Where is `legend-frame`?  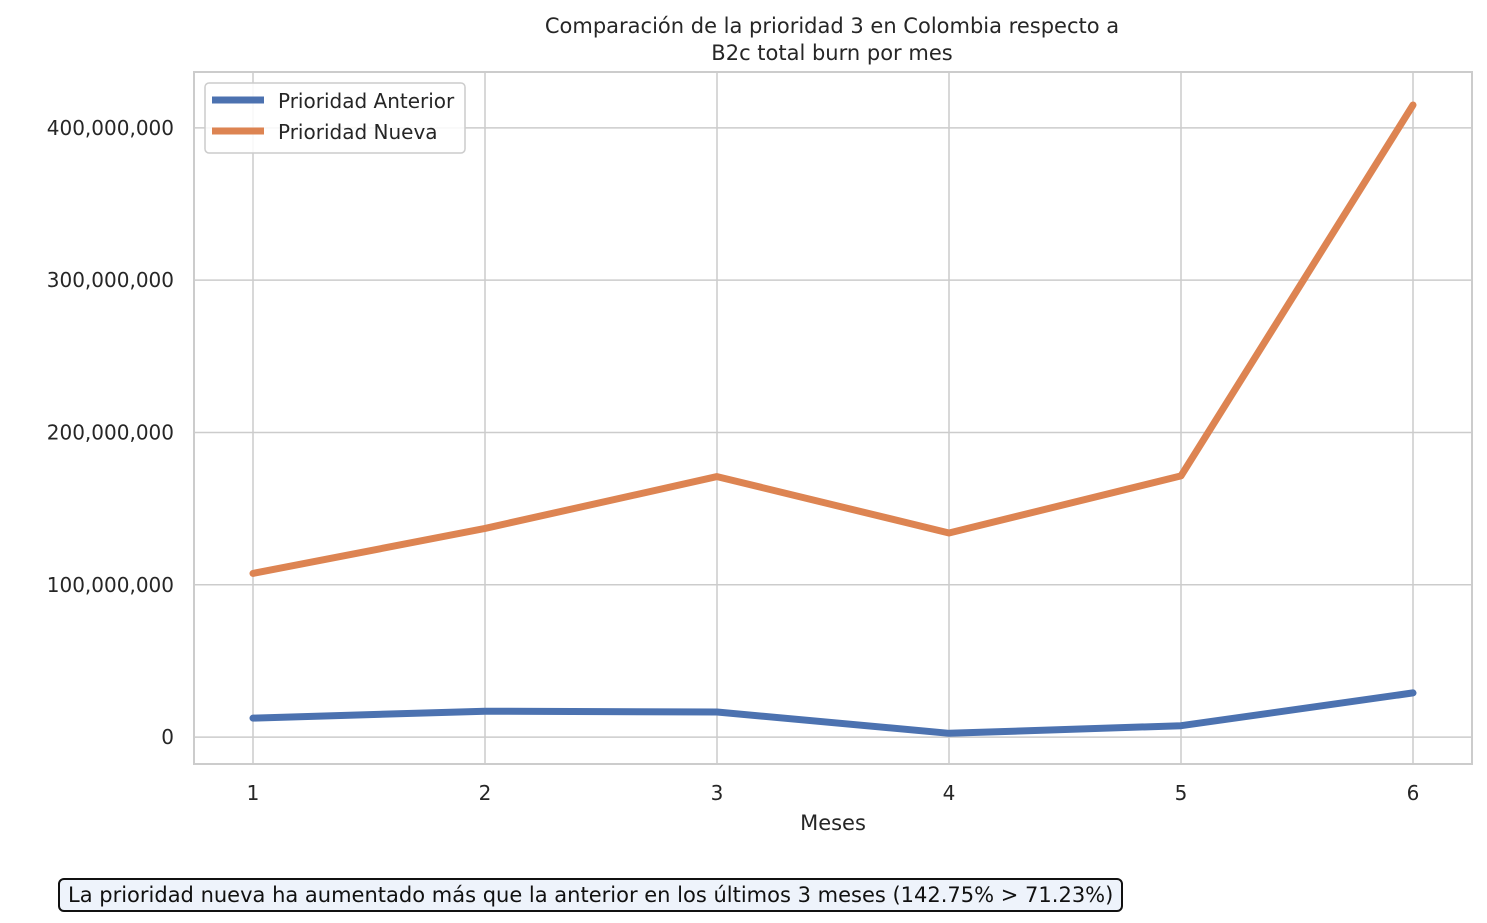 legend-frame is located at coordinates (335, 118).